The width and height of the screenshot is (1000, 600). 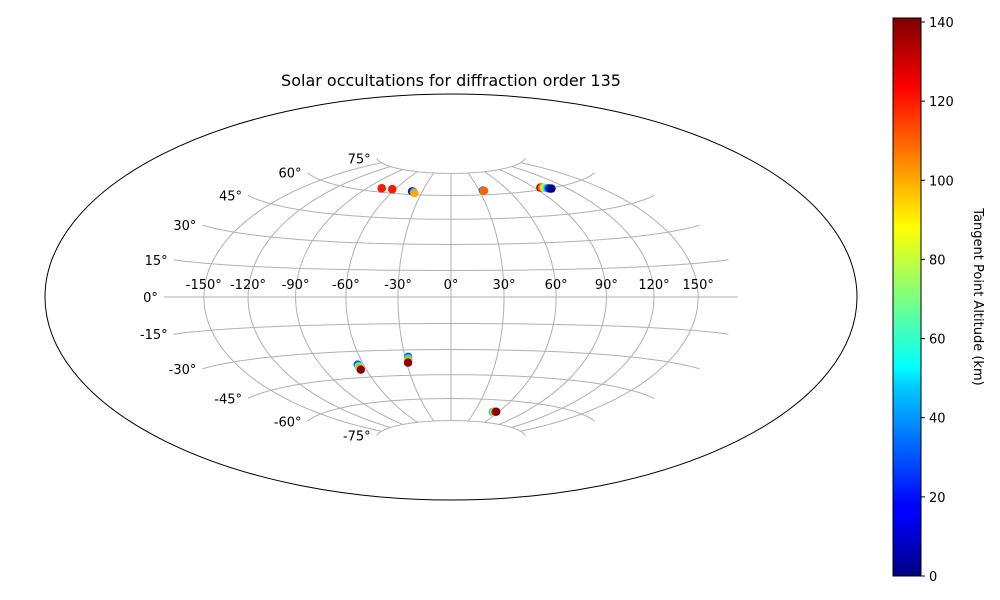 What do you see at coordinates (977, 296) in the screenshot?
I see `colorbar-label: Tangent Point Altitude (km)` at bounding box center [977, 296].